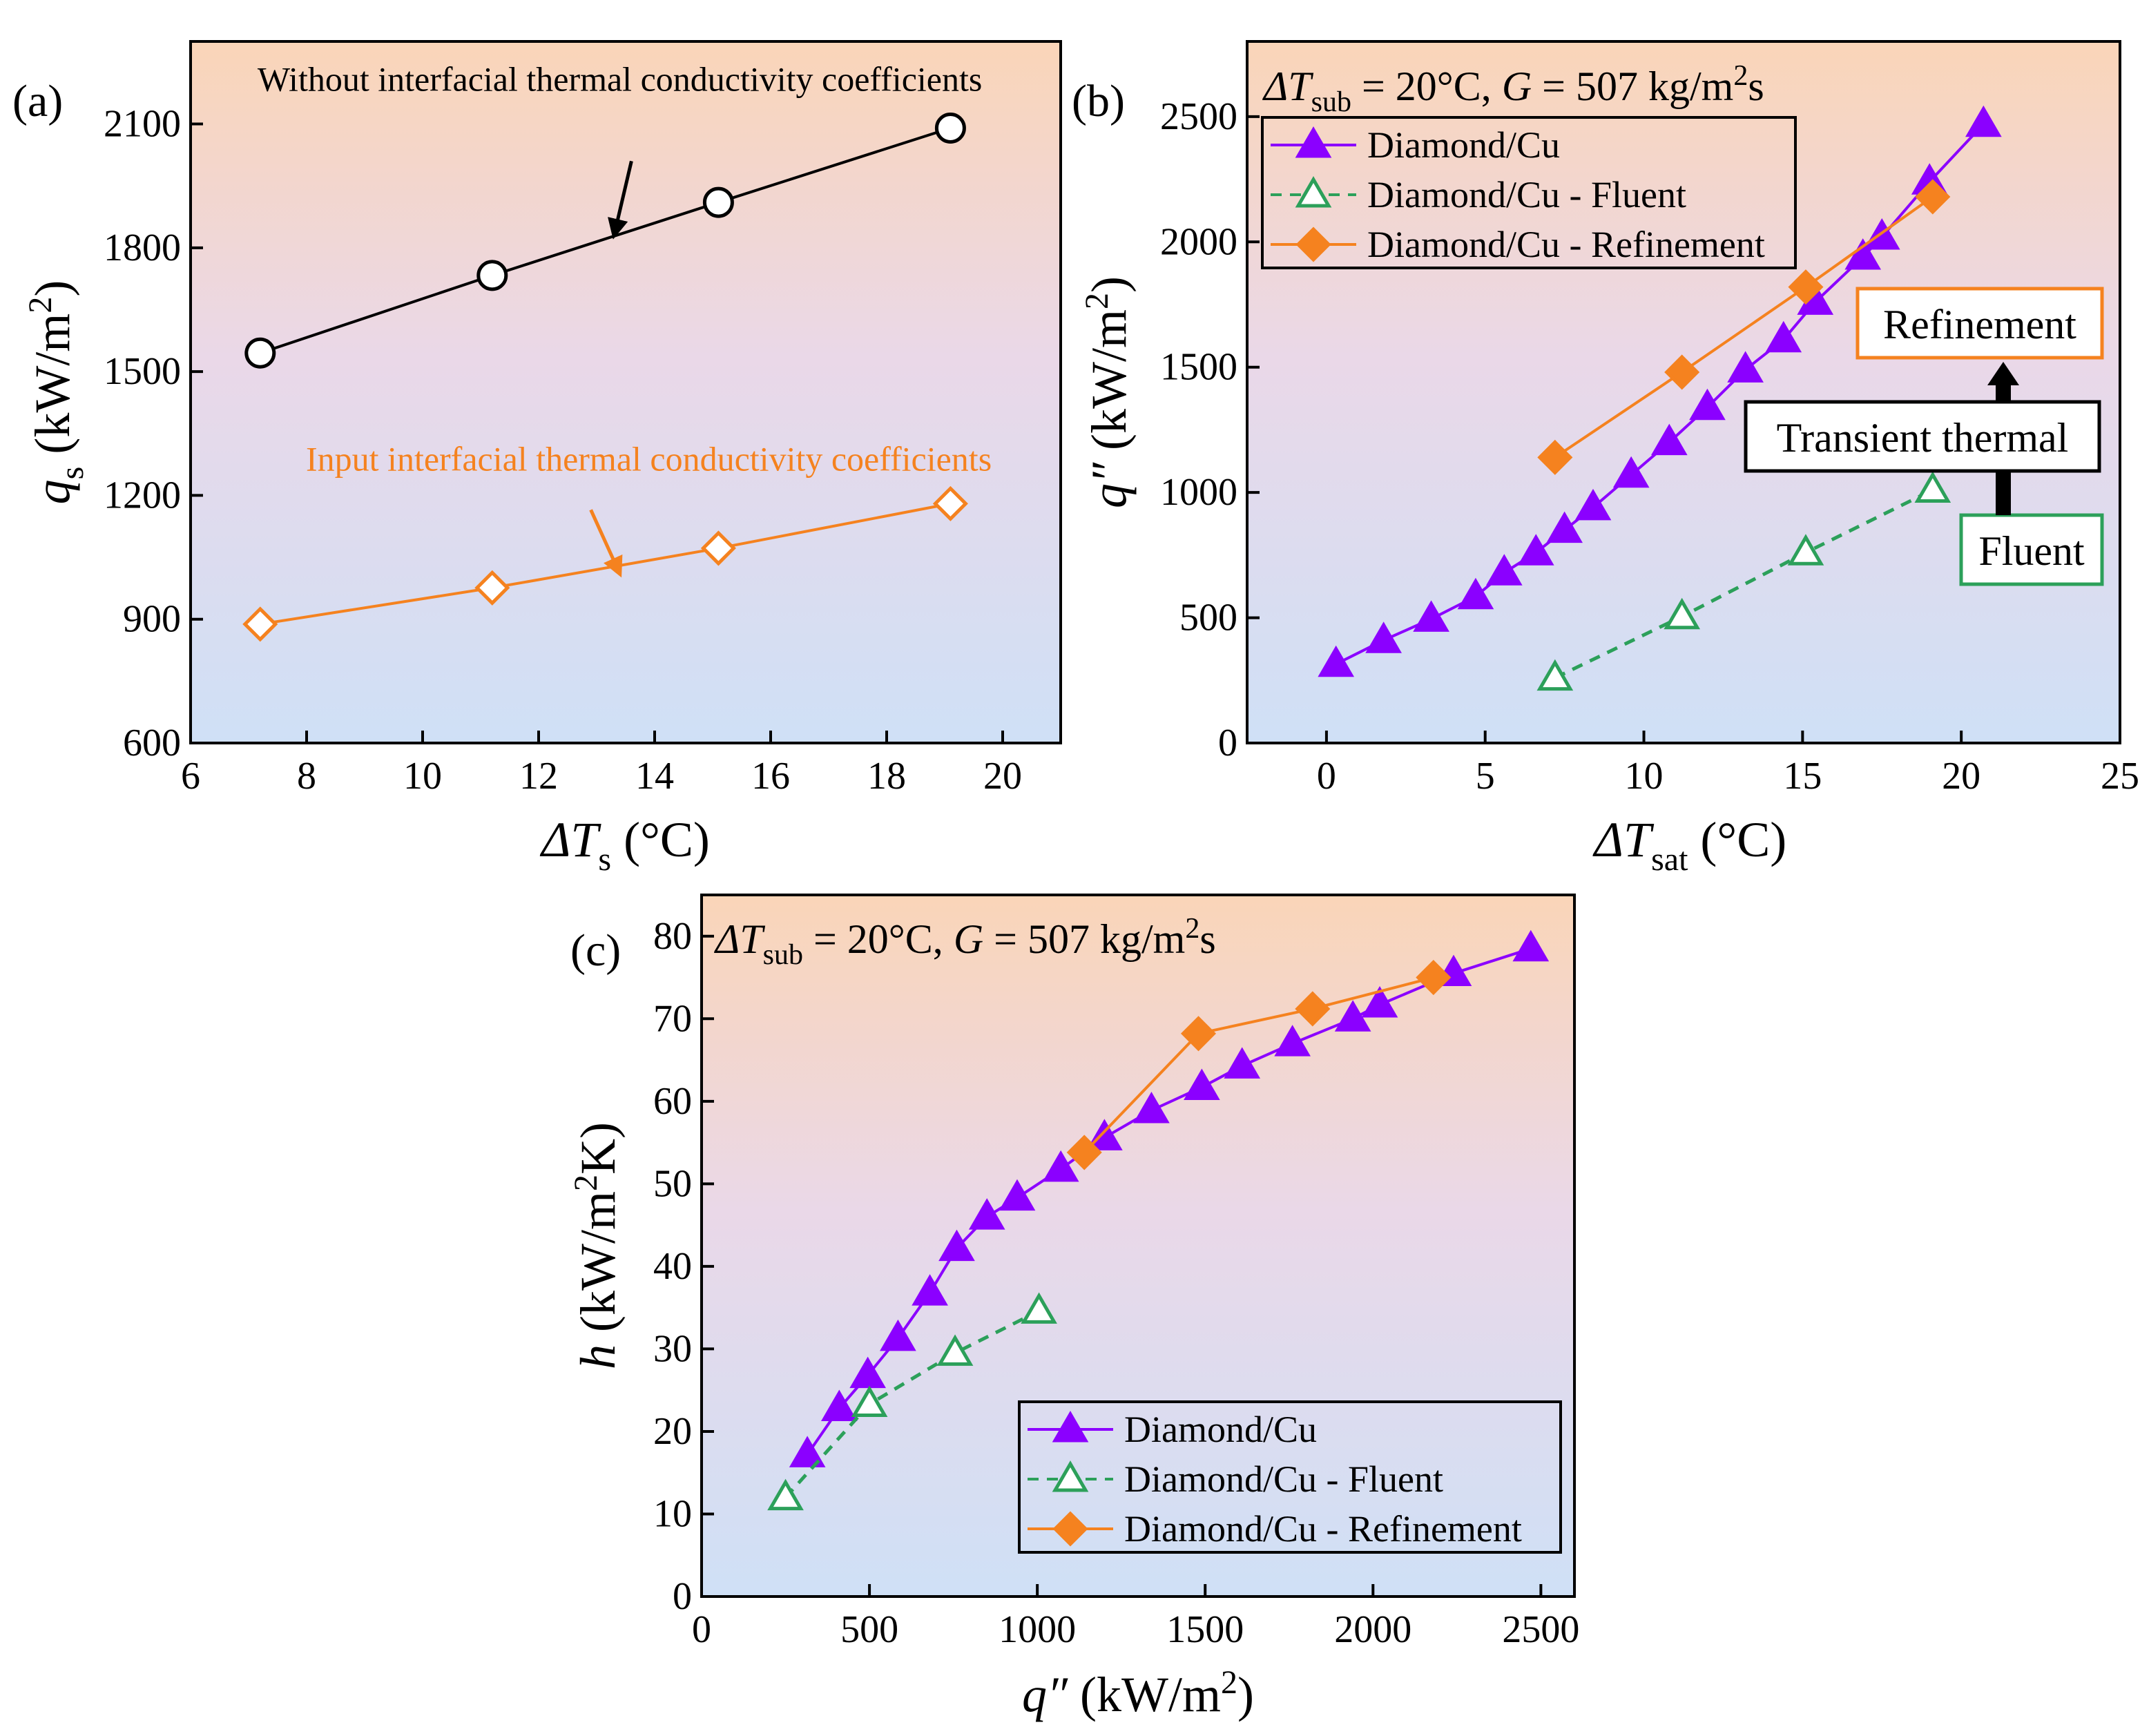 The height and width of the screenshot is (1736, 2140). Describe the element at coordinates (1961, 776) in the screenshot. I see `x-tick-label: 20` at that location.